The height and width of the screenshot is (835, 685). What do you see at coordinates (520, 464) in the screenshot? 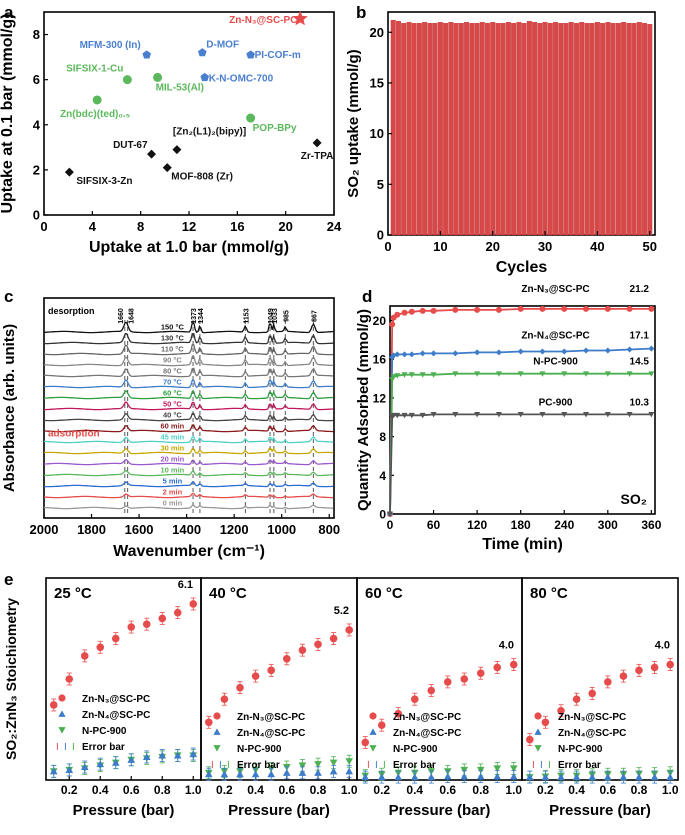
I see `series-line` at bounding box center [520, 464].